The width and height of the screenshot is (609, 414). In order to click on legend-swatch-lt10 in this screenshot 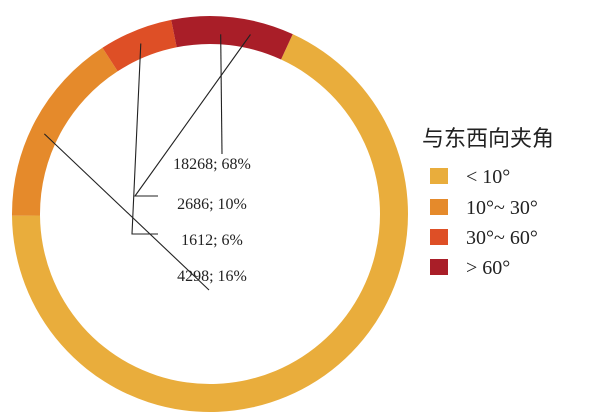, I will do `click(439, 176)`.